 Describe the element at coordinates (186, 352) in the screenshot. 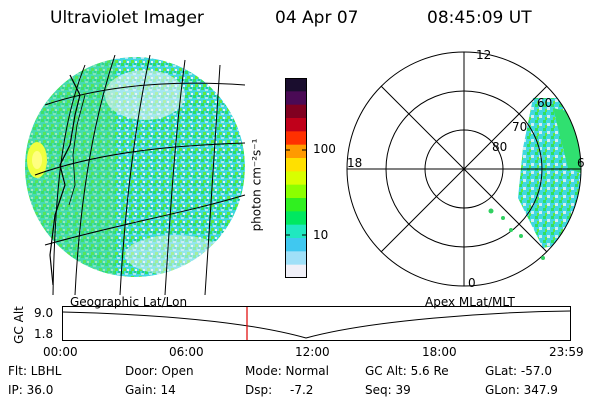

I see `timeline-xtick-1: 06:00` at that location.